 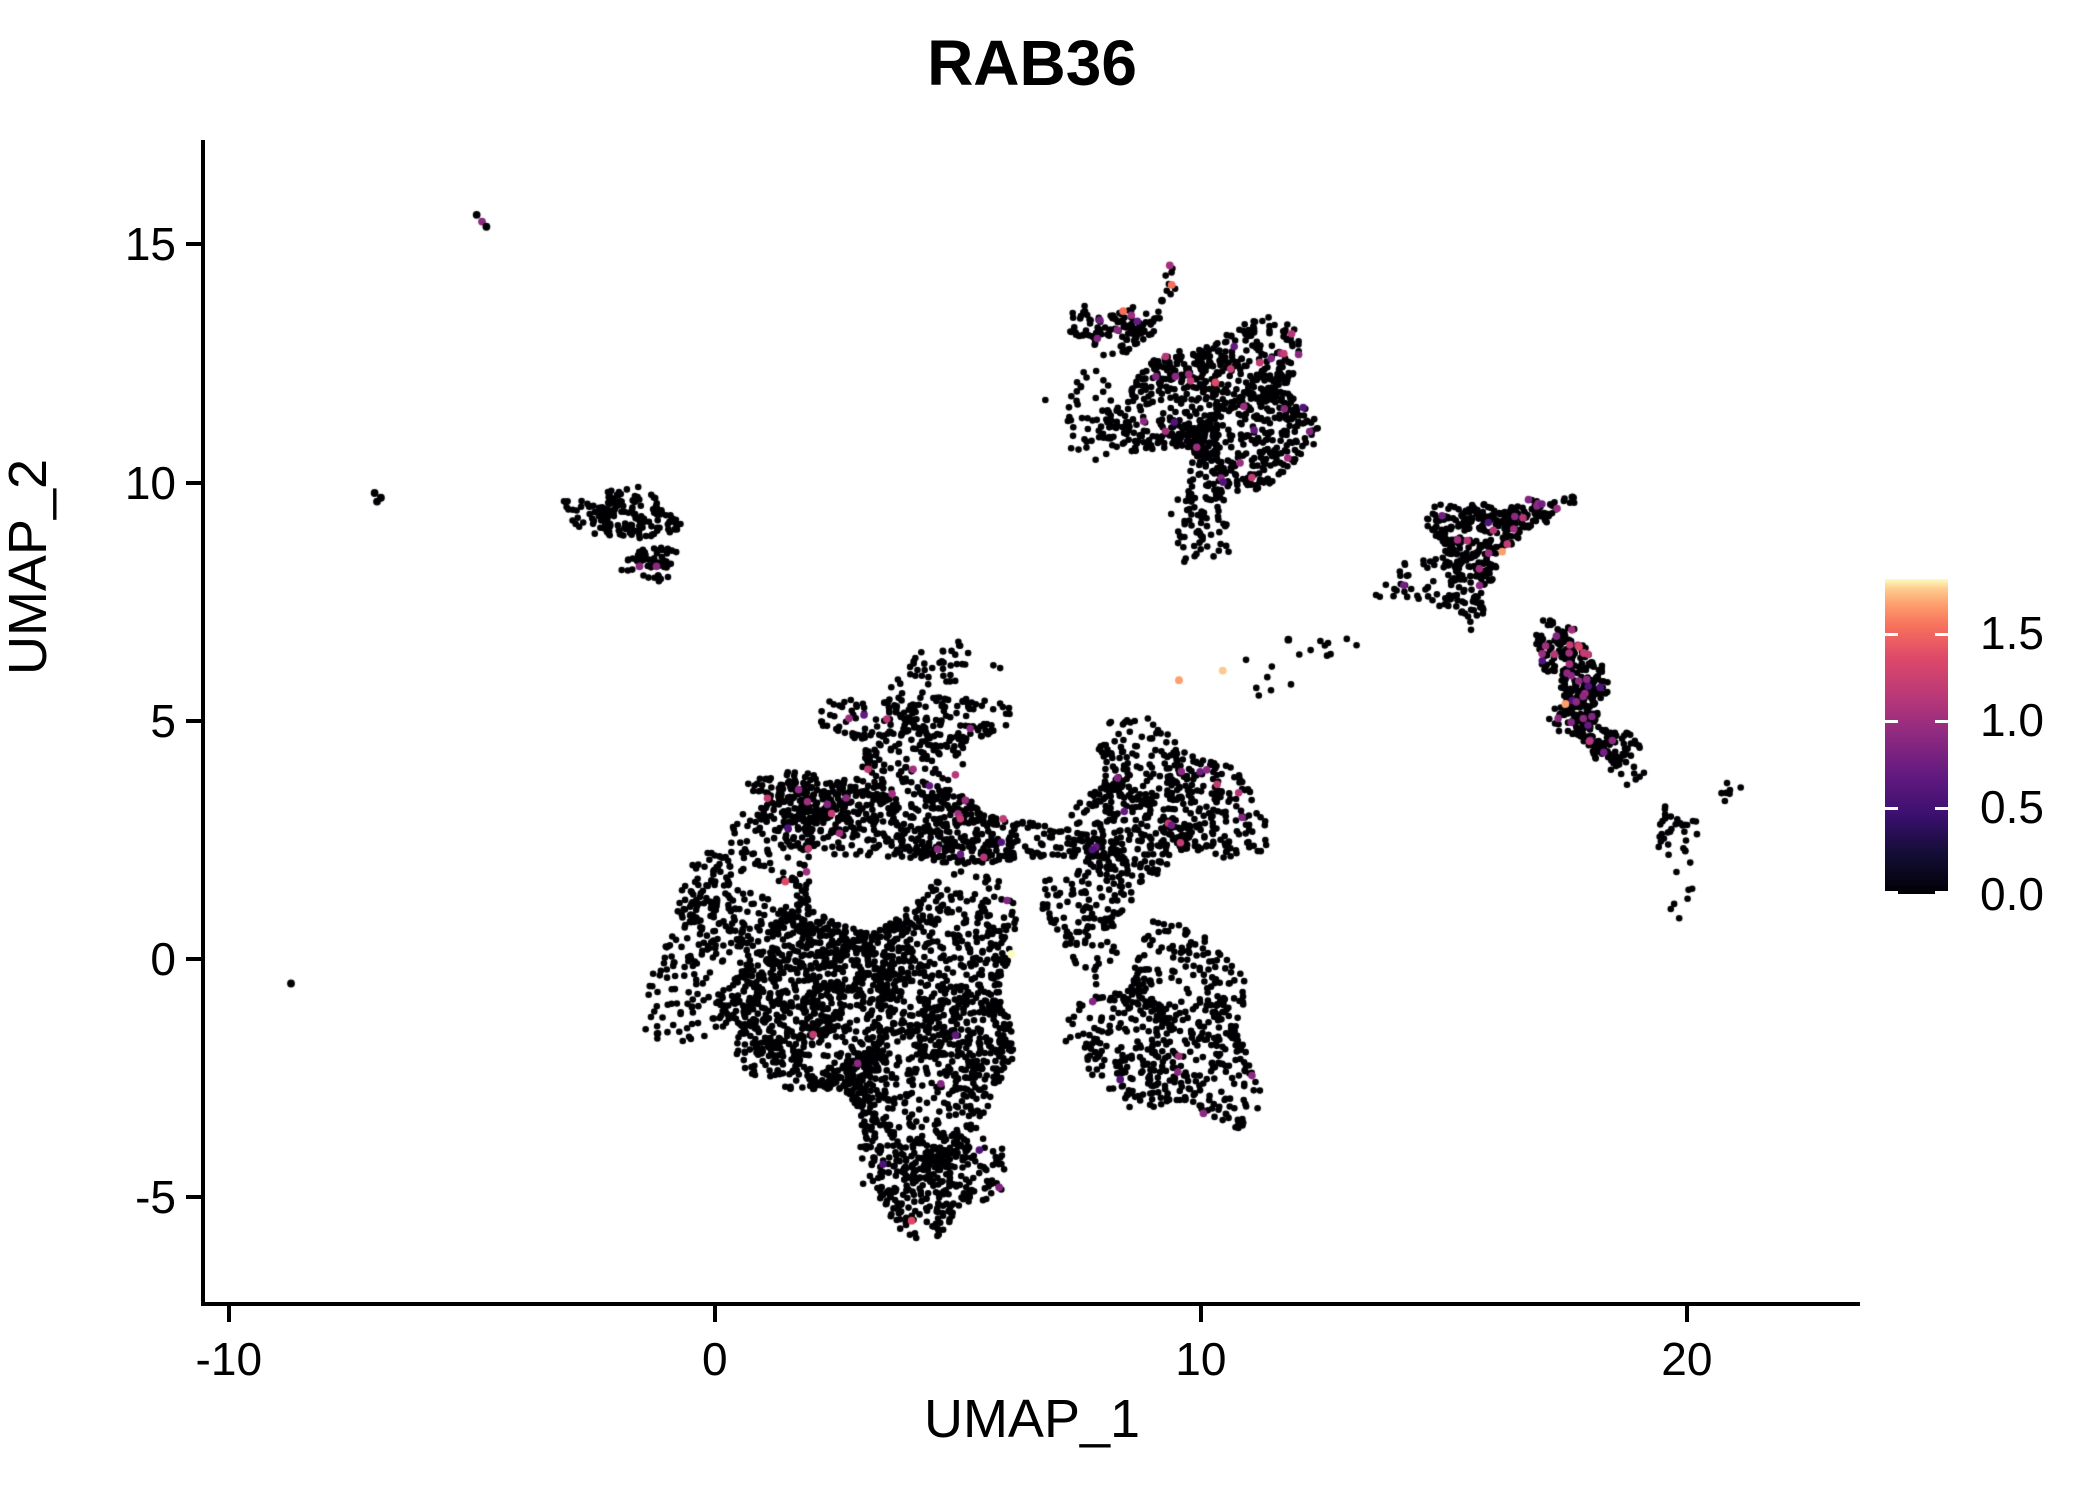 What do you see at coordinates (715, 1359) in the screenshot?
I see `x-tick-label: 0` at bounding box center [715, 1359].